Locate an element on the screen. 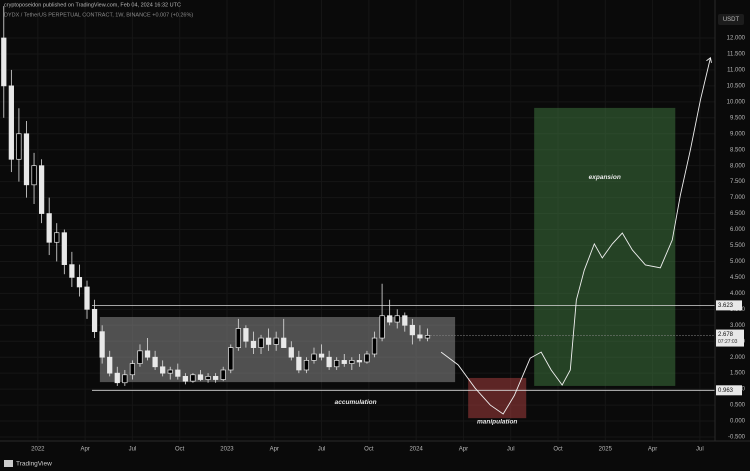 This screenshot has height=471, width=750. countdown: 07:27:03 is located at coordinates (728, 342).